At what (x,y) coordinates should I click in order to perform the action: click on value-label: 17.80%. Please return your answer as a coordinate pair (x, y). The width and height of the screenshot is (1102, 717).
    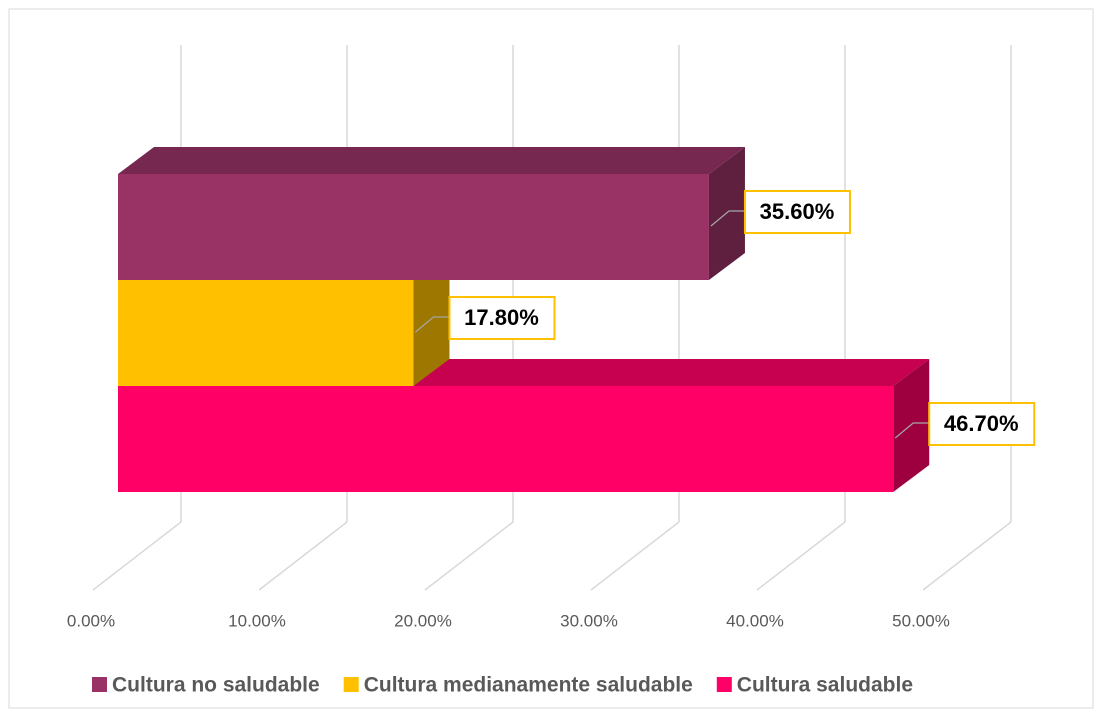
    Looking at the image, I should click on (501, 317).